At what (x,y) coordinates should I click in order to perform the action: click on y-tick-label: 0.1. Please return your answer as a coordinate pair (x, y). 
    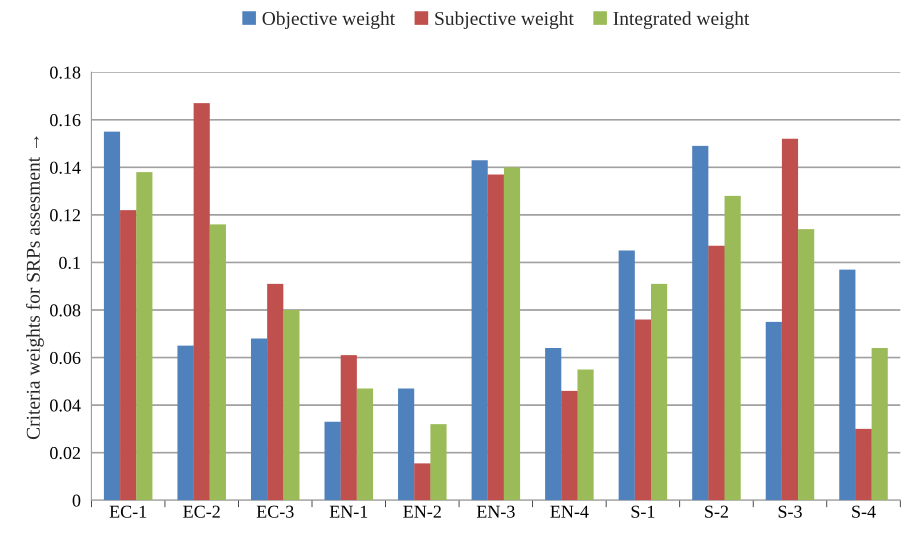
    Looking at the image, I should click on (69, 262).